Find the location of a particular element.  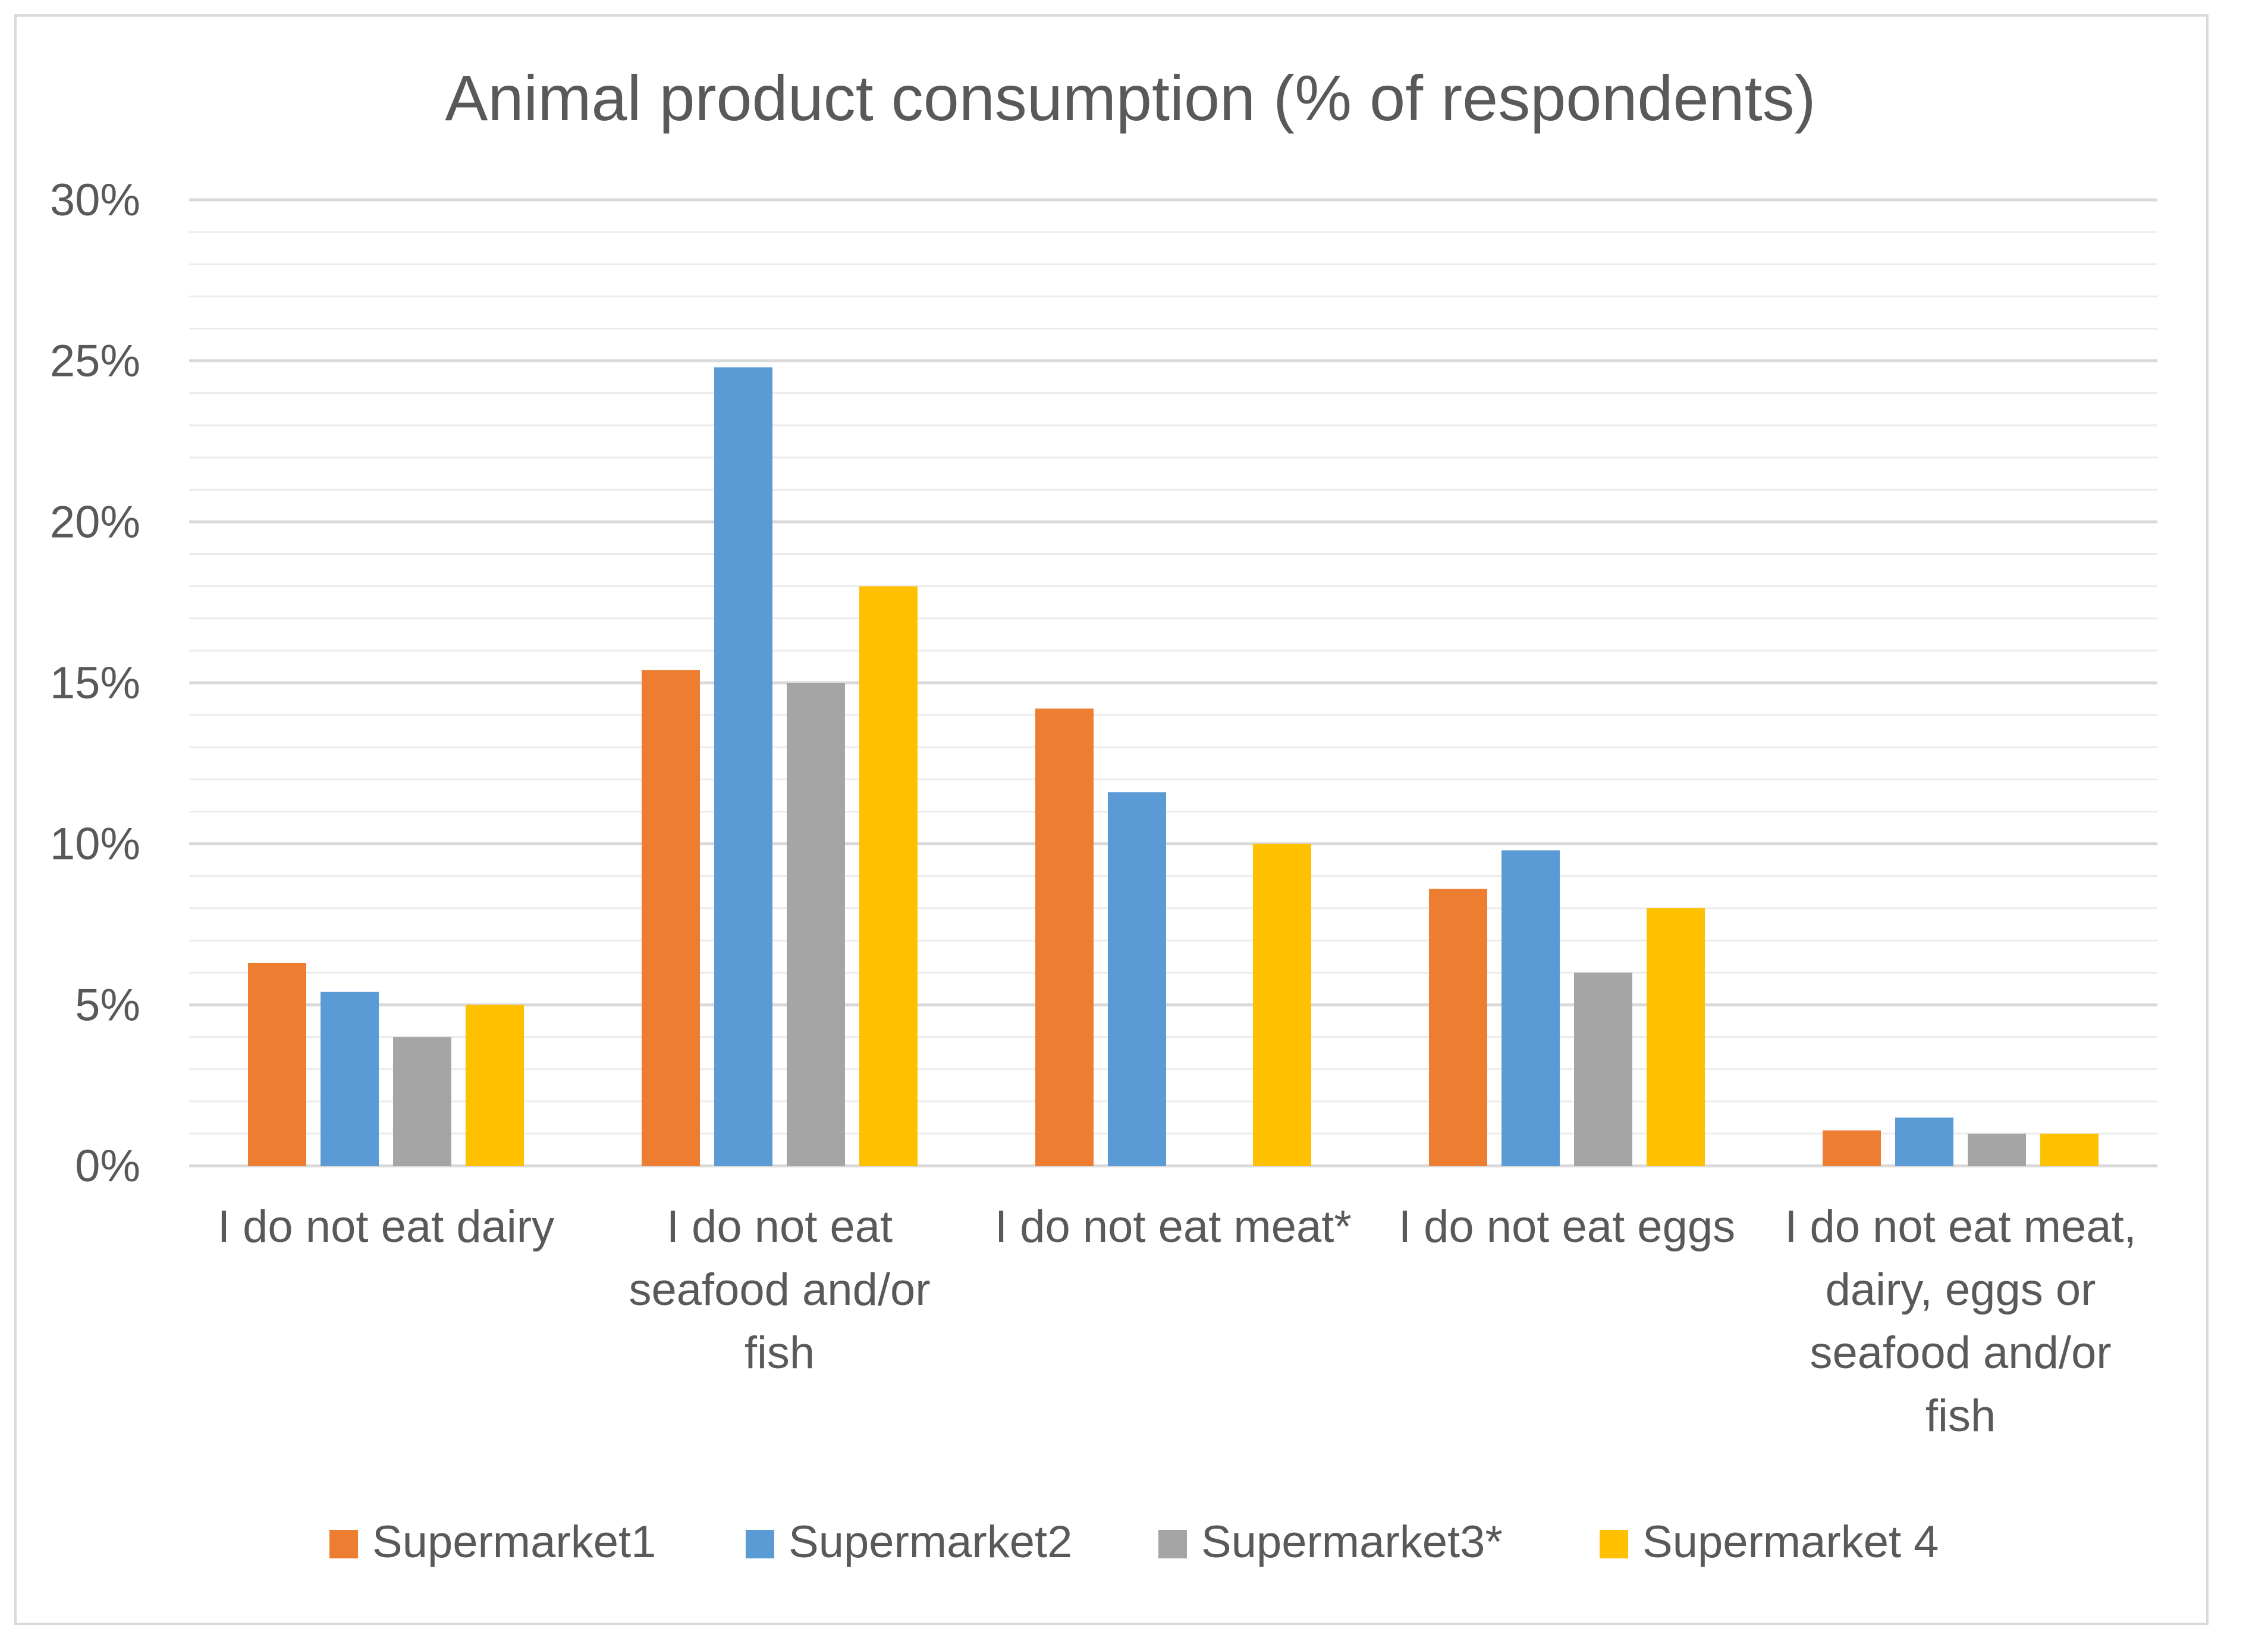

y-tick-label: 0% is located at coordinates (107, 1166).